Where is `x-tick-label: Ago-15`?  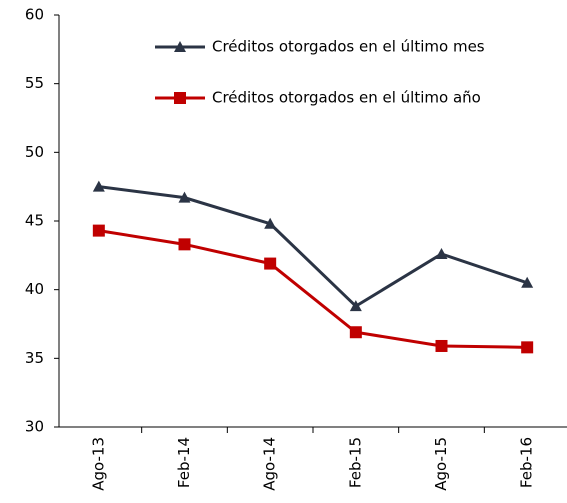
x-tick-label: Ago-15 is located at coordinates (441, 464).